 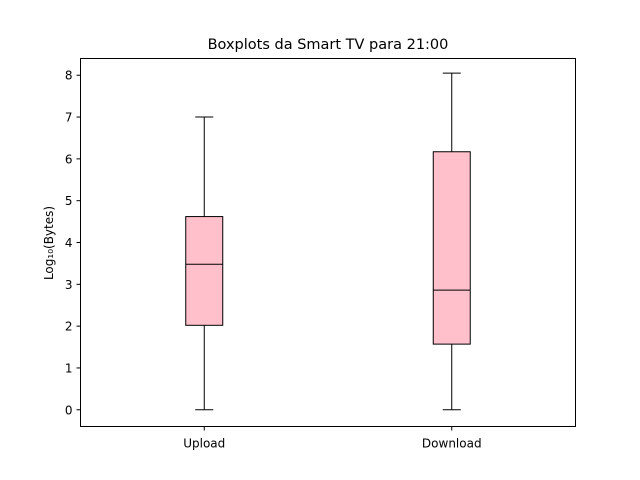 I want to click on y-ticks-layer: 0 1 2 3 4 5 6 7 8, so click(x=73, y=243).